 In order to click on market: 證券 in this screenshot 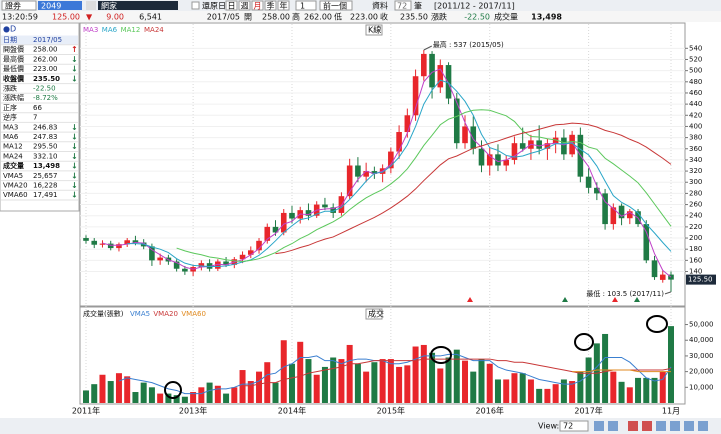, I will do `click(13, 6)`.